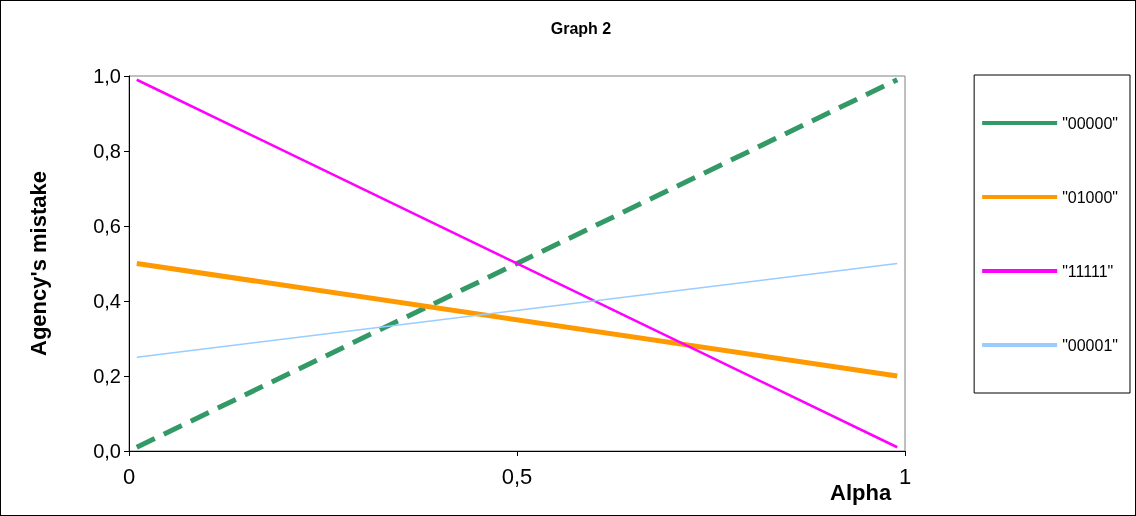 This screenshot has height=516, width=1136. Describe the element at coordinates (107, 376) in the screenshot. I see `y-tick-label: 0,2` at that location.